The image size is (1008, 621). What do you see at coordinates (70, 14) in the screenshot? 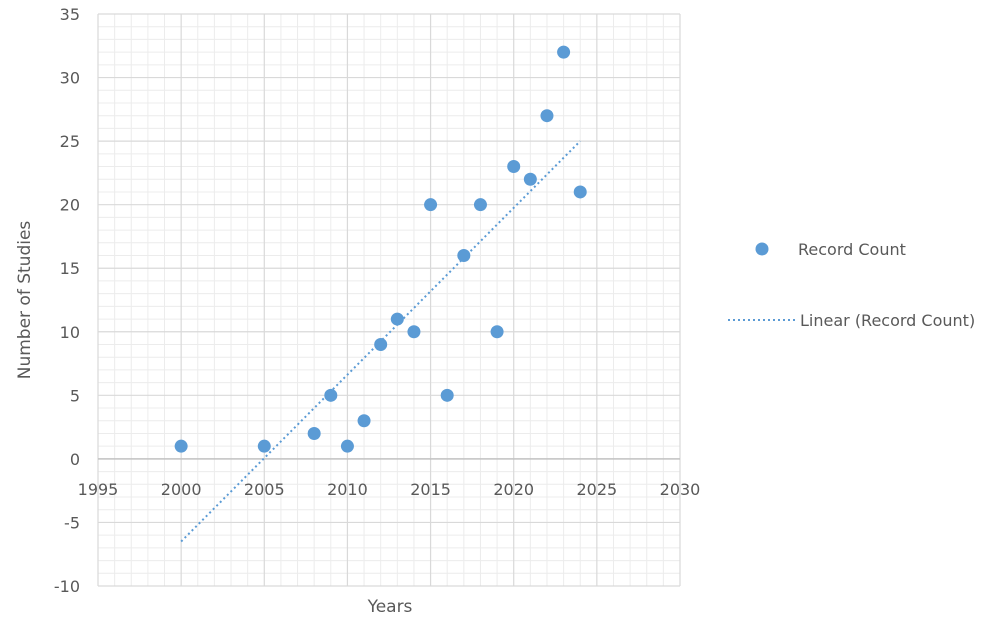
I see `y-tick-label: 35` at bounding box center [70, 14].